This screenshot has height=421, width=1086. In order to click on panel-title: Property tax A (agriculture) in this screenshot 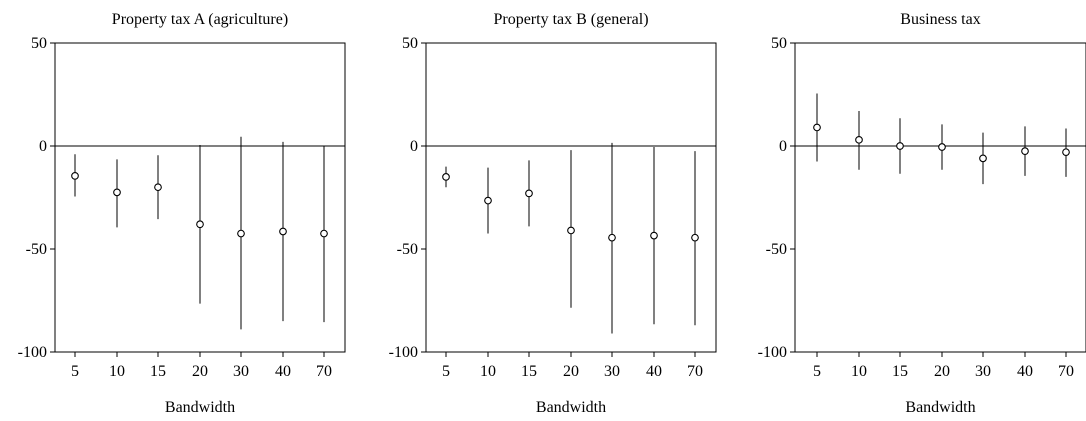, I will do `click(200, 19)`.